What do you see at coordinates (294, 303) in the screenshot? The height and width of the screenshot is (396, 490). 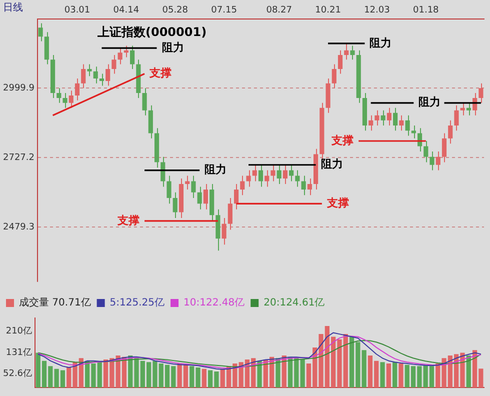 I see `legend-label: 20:124.61亿` at bounding box center [294, 303].